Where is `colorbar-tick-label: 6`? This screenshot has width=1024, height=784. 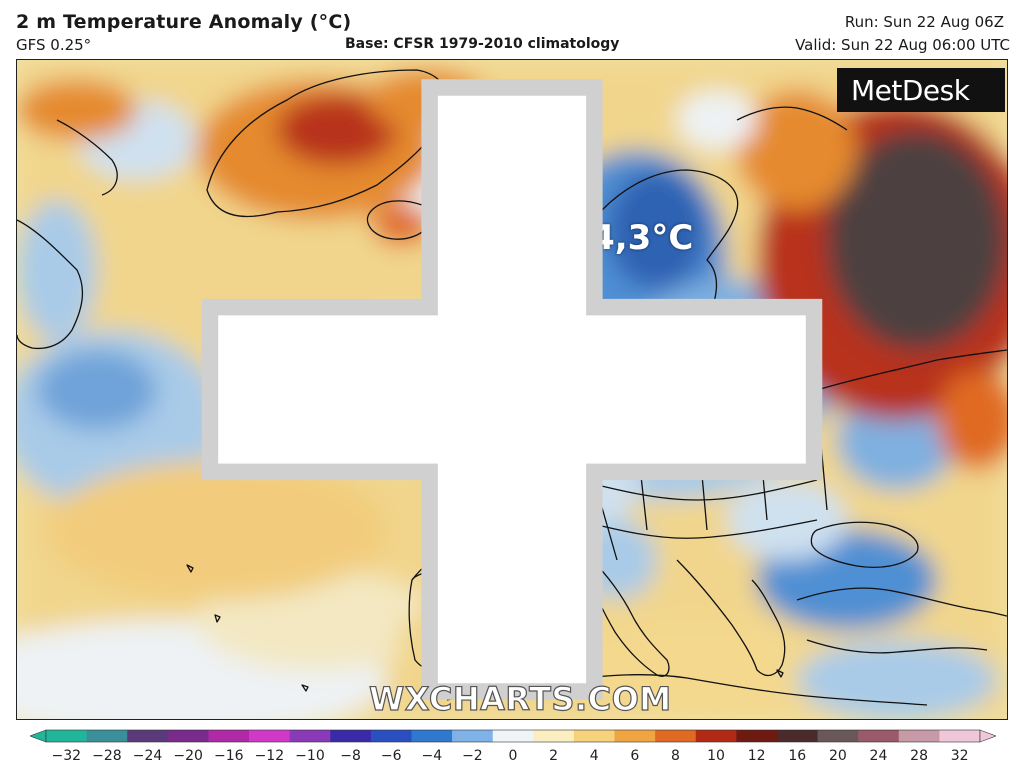
colorbar-tick-label: 6 is located at coordinates (635, 756).